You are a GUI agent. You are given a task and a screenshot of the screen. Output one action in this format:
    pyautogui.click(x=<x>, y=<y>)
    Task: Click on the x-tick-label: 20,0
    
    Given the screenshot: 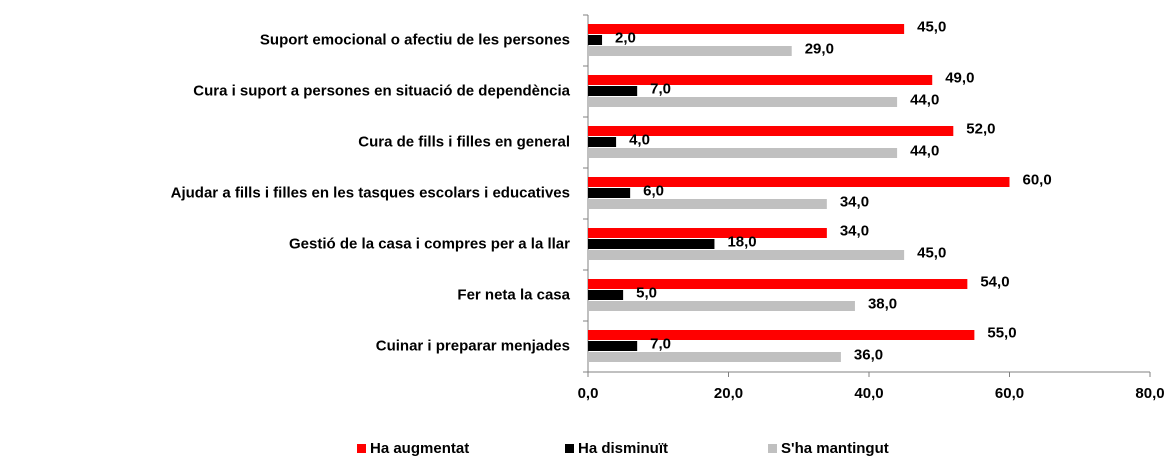 What is the action you would take?
    pyautogui.click(x=728, y=393)
    